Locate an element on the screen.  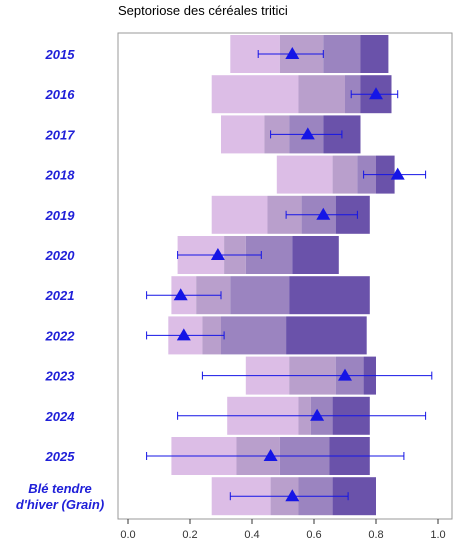
x-tick-label-2: 0.4 is located at coordinates (251, 535).